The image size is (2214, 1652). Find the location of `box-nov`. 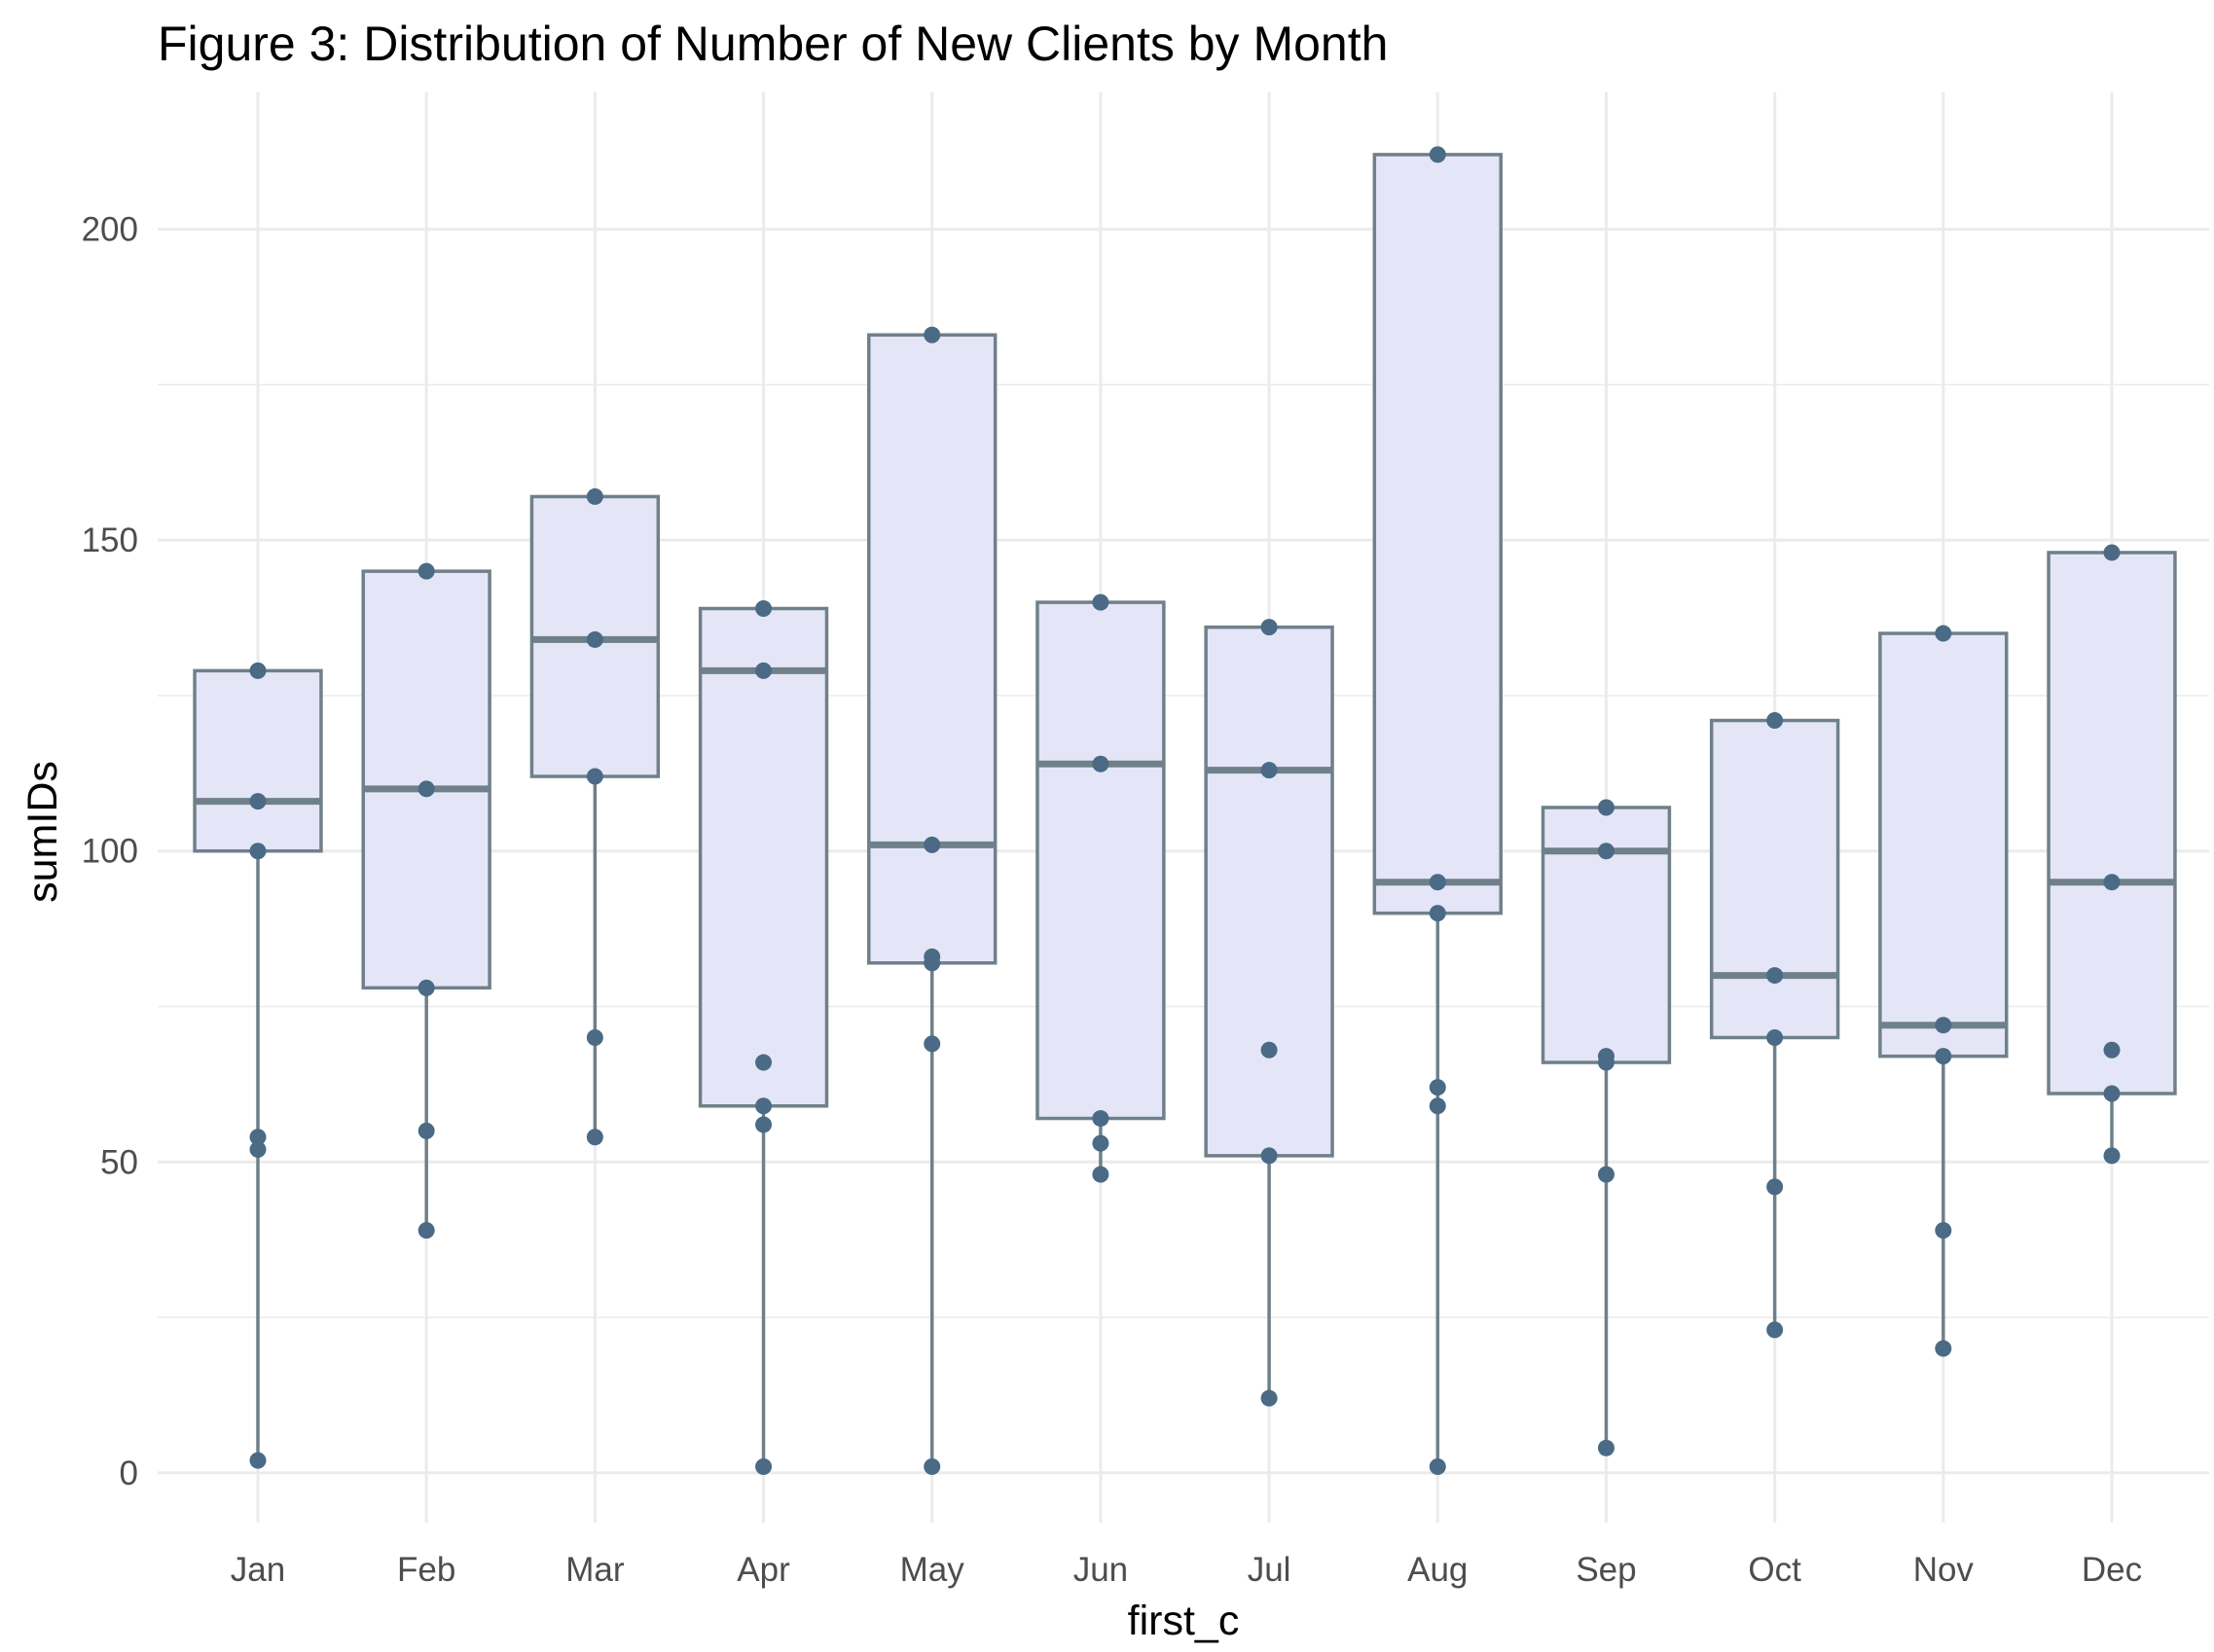

box-nov is located at coordinates (1944, 990).